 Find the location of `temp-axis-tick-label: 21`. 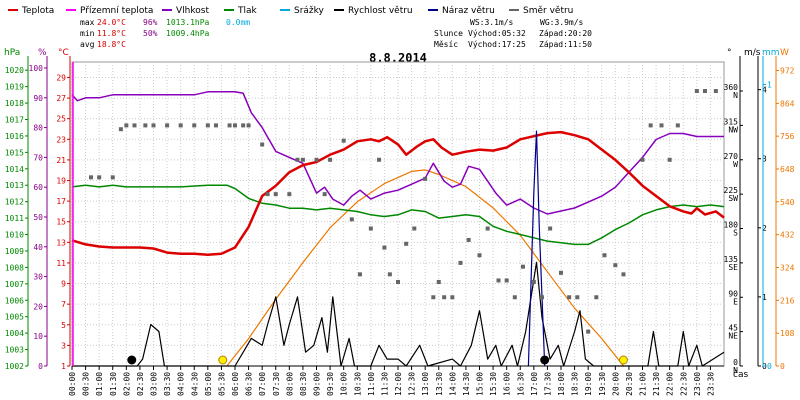

temp-axis-tick-label: 21 is located at coordinates (61, 160).